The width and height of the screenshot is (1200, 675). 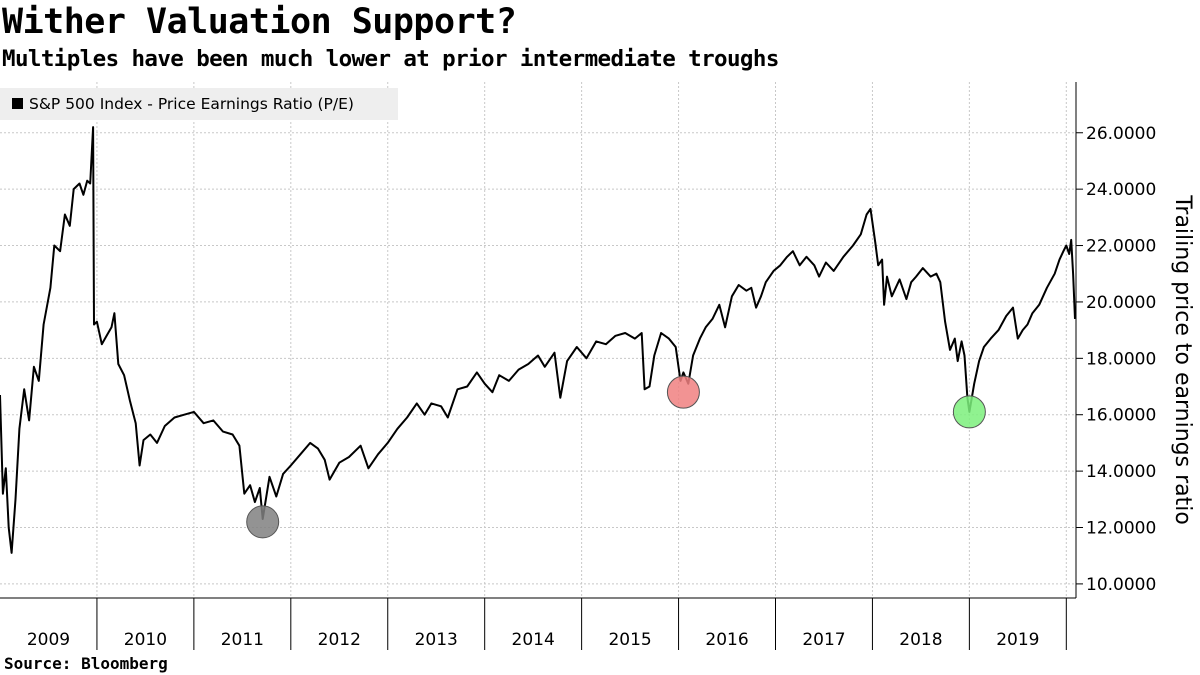 What do you see at coordinates (436, 640) in the screenshot?
I see `x-tick-label: 2013` at bounding box center [436, 640].